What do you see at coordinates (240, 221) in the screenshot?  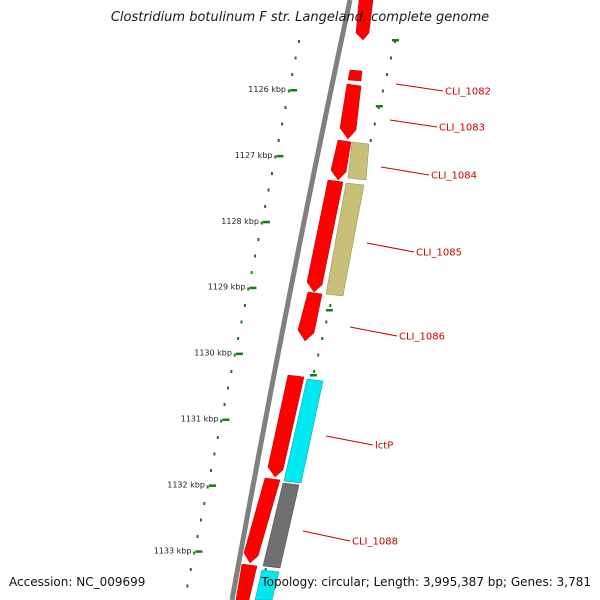 I see `scale-tick-label: 1128 kbp` at bounding box center [240, 221].